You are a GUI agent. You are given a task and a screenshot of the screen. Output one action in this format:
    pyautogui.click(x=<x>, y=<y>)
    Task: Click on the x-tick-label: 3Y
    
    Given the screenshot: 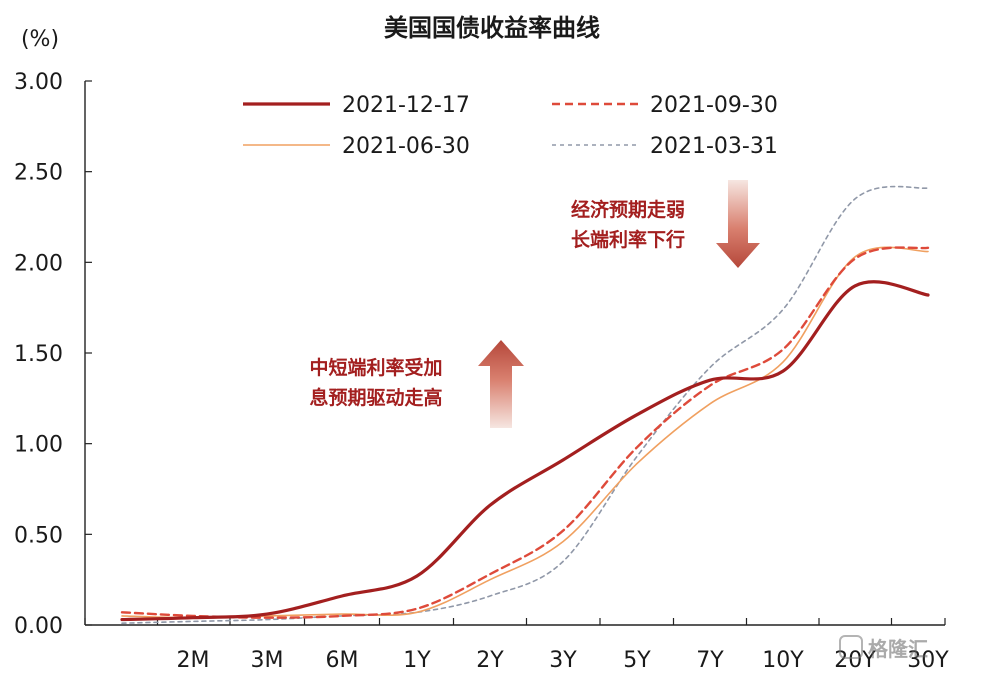 What is the action you would take?
    pyautogui.click(x=563, y=660)
    